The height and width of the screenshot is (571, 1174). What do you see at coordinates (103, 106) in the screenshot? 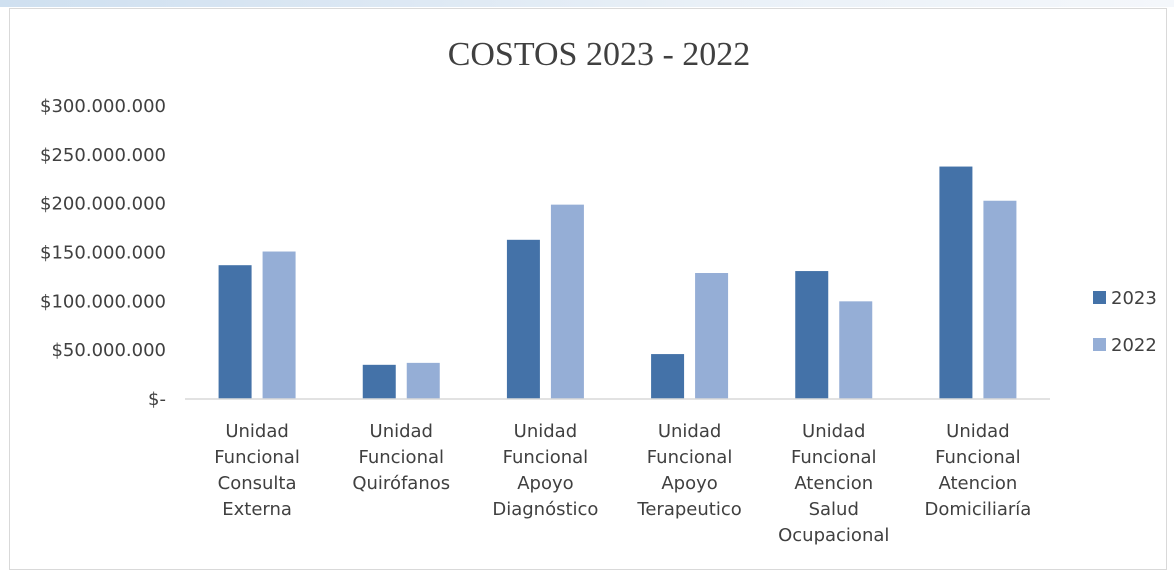
I see `y-tick-label: $300.000.000` at bounding box center [103, 106].